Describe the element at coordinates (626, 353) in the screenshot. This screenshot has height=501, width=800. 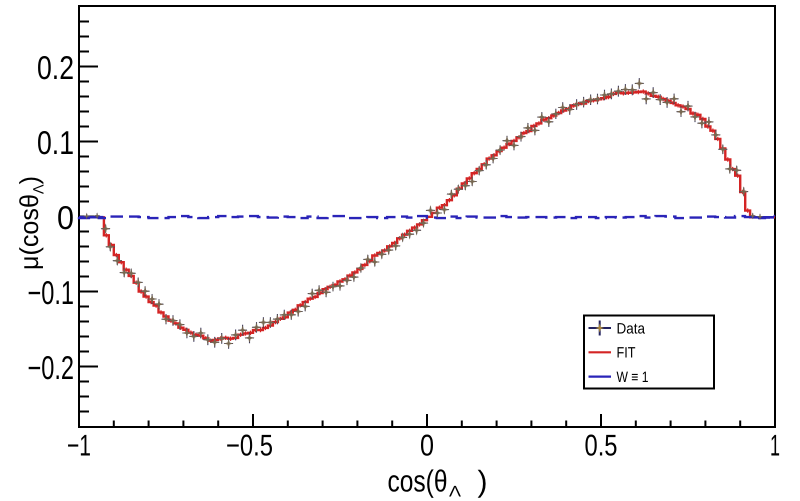
I see `svg-text: FIT` at that location.